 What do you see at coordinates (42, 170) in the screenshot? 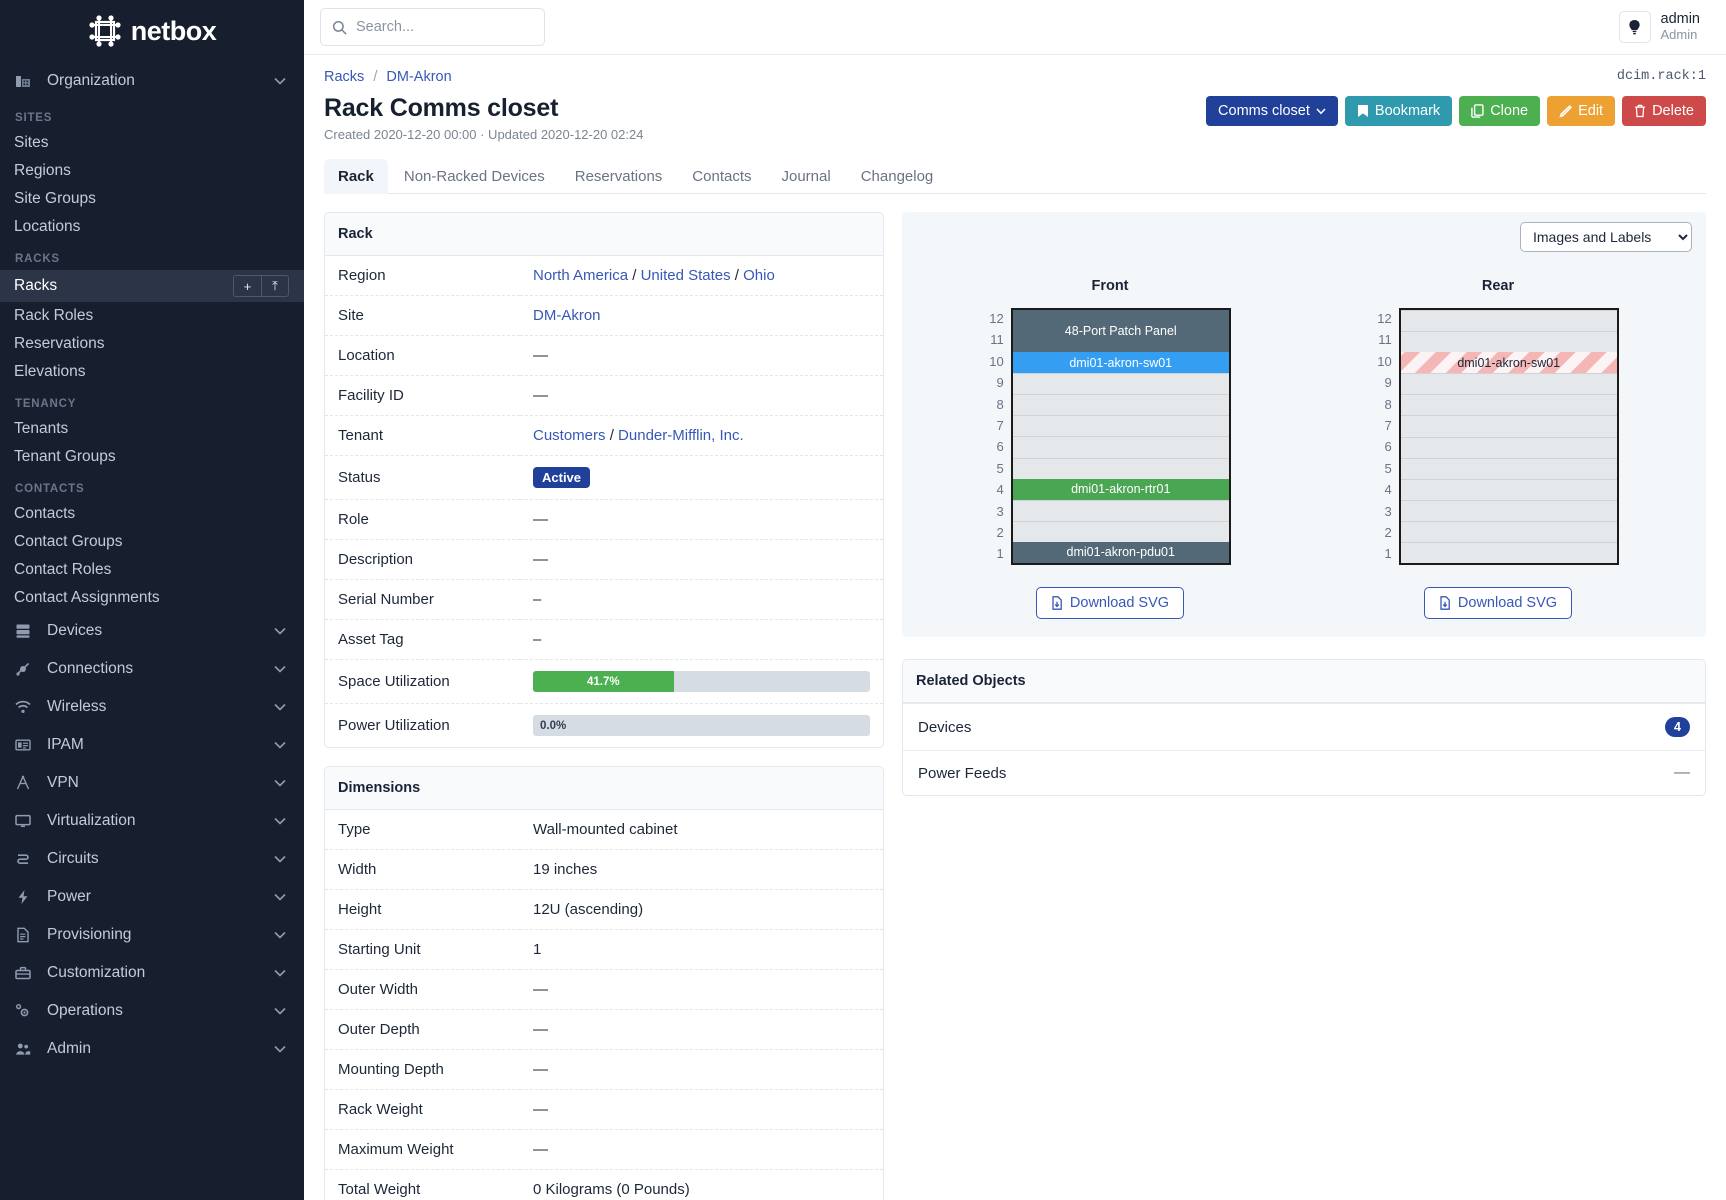
I see `sidebar-item-label: Regions` at bounding box center [42, 170].